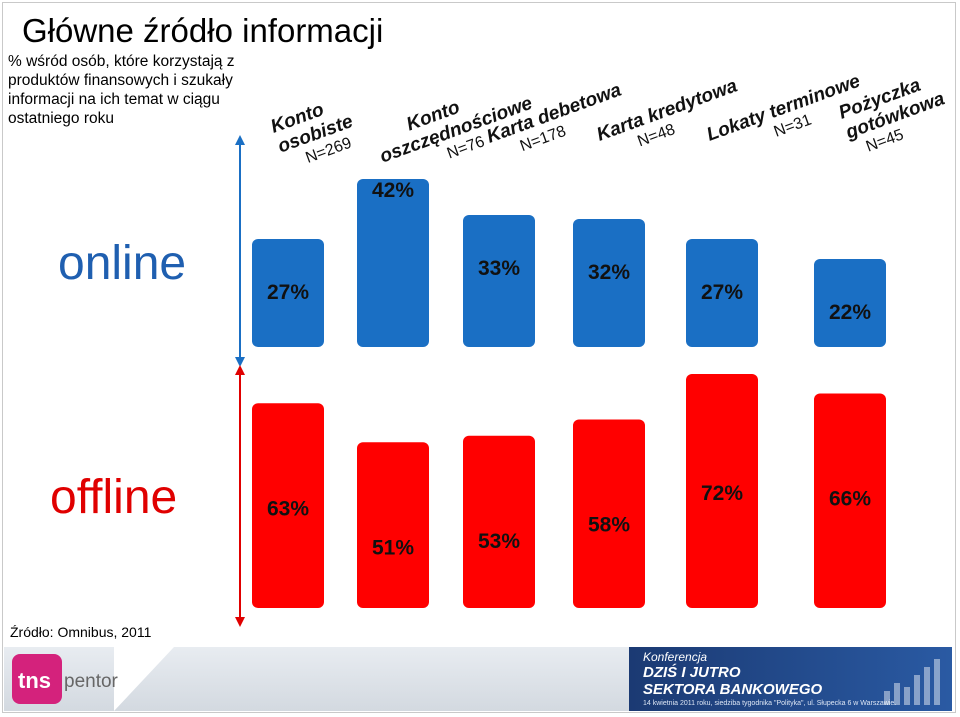  I want to click on offline-value-label-5: 66%, so click(850, 499).